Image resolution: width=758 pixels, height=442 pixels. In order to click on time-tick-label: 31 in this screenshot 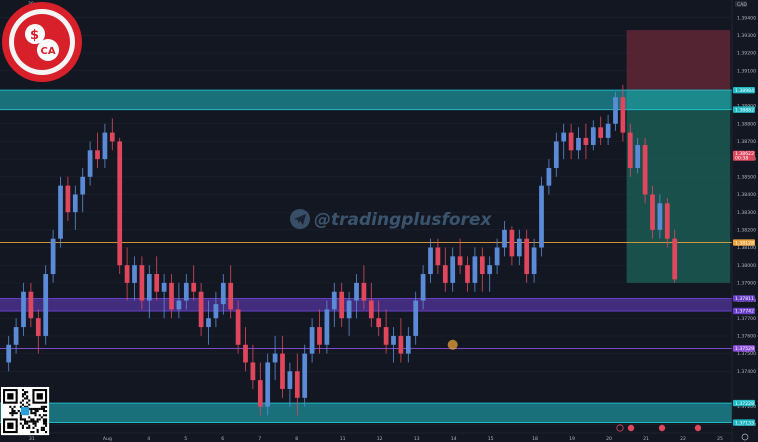, I will do `click(32, 439)`.